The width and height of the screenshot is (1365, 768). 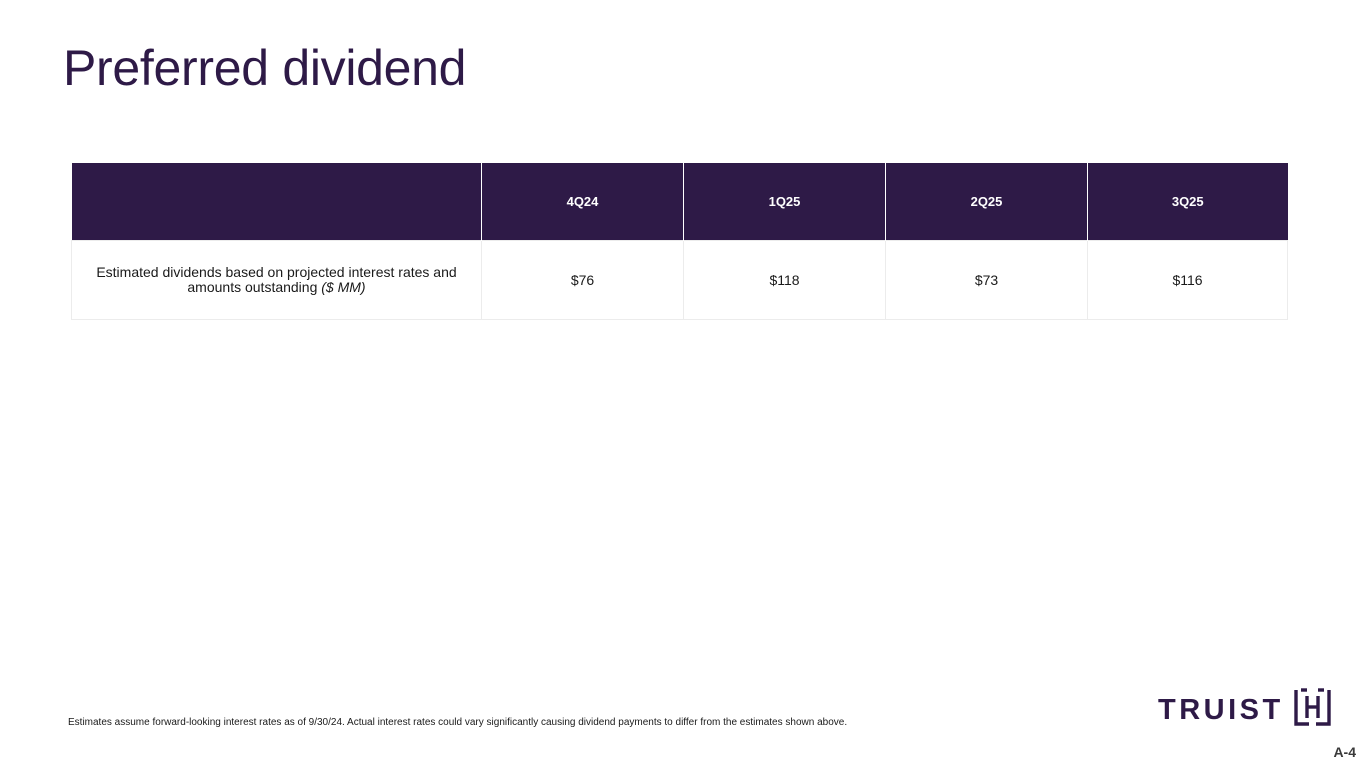 I want to click on logo-text: TRUIST, so click(x=1221, y=709).